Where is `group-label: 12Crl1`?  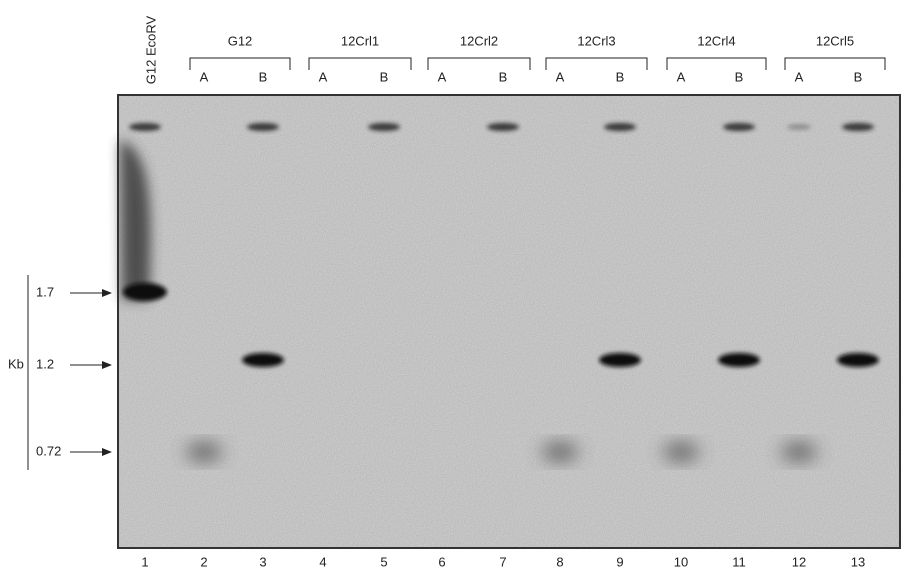
group-label: 12Crl1 is located at coordinates (360, 40).